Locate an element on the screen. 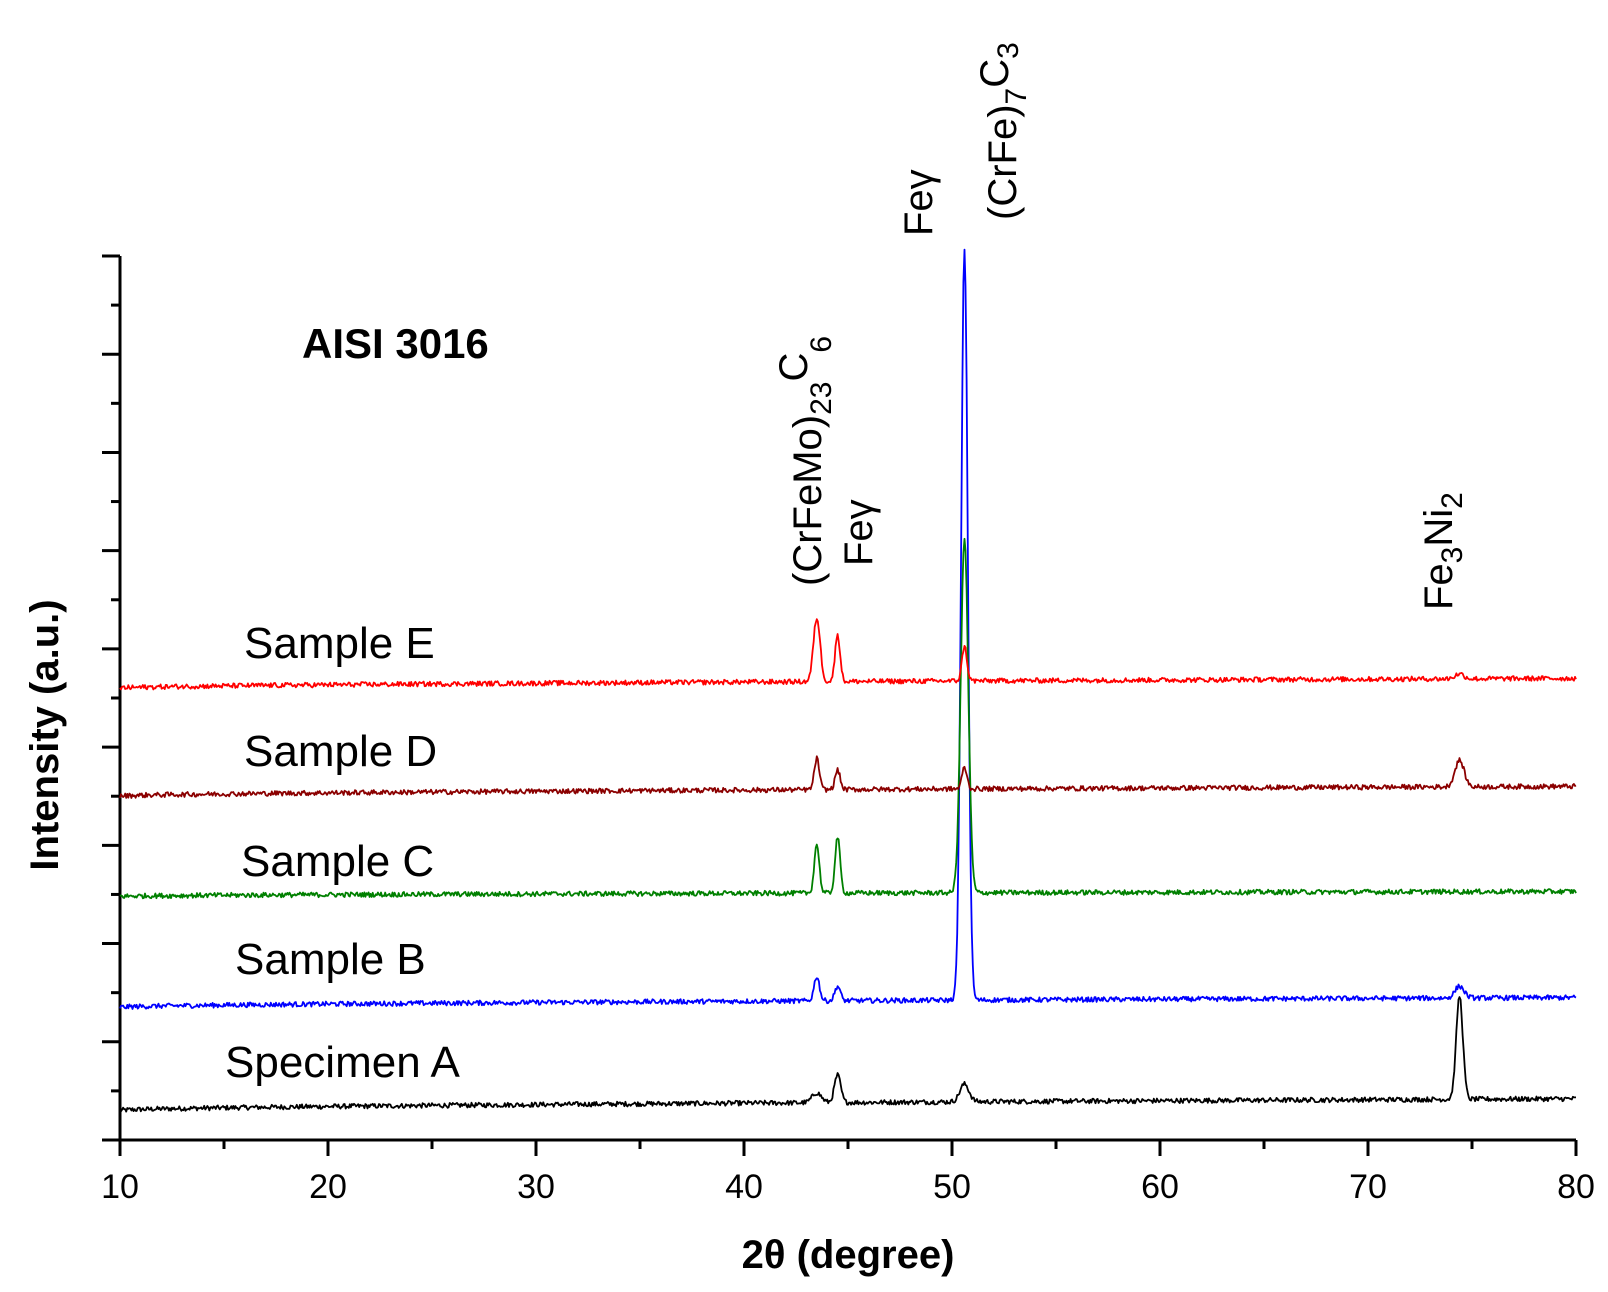  y-axis-title: Intensity (a.u.) is located at coordinates (45, 734).